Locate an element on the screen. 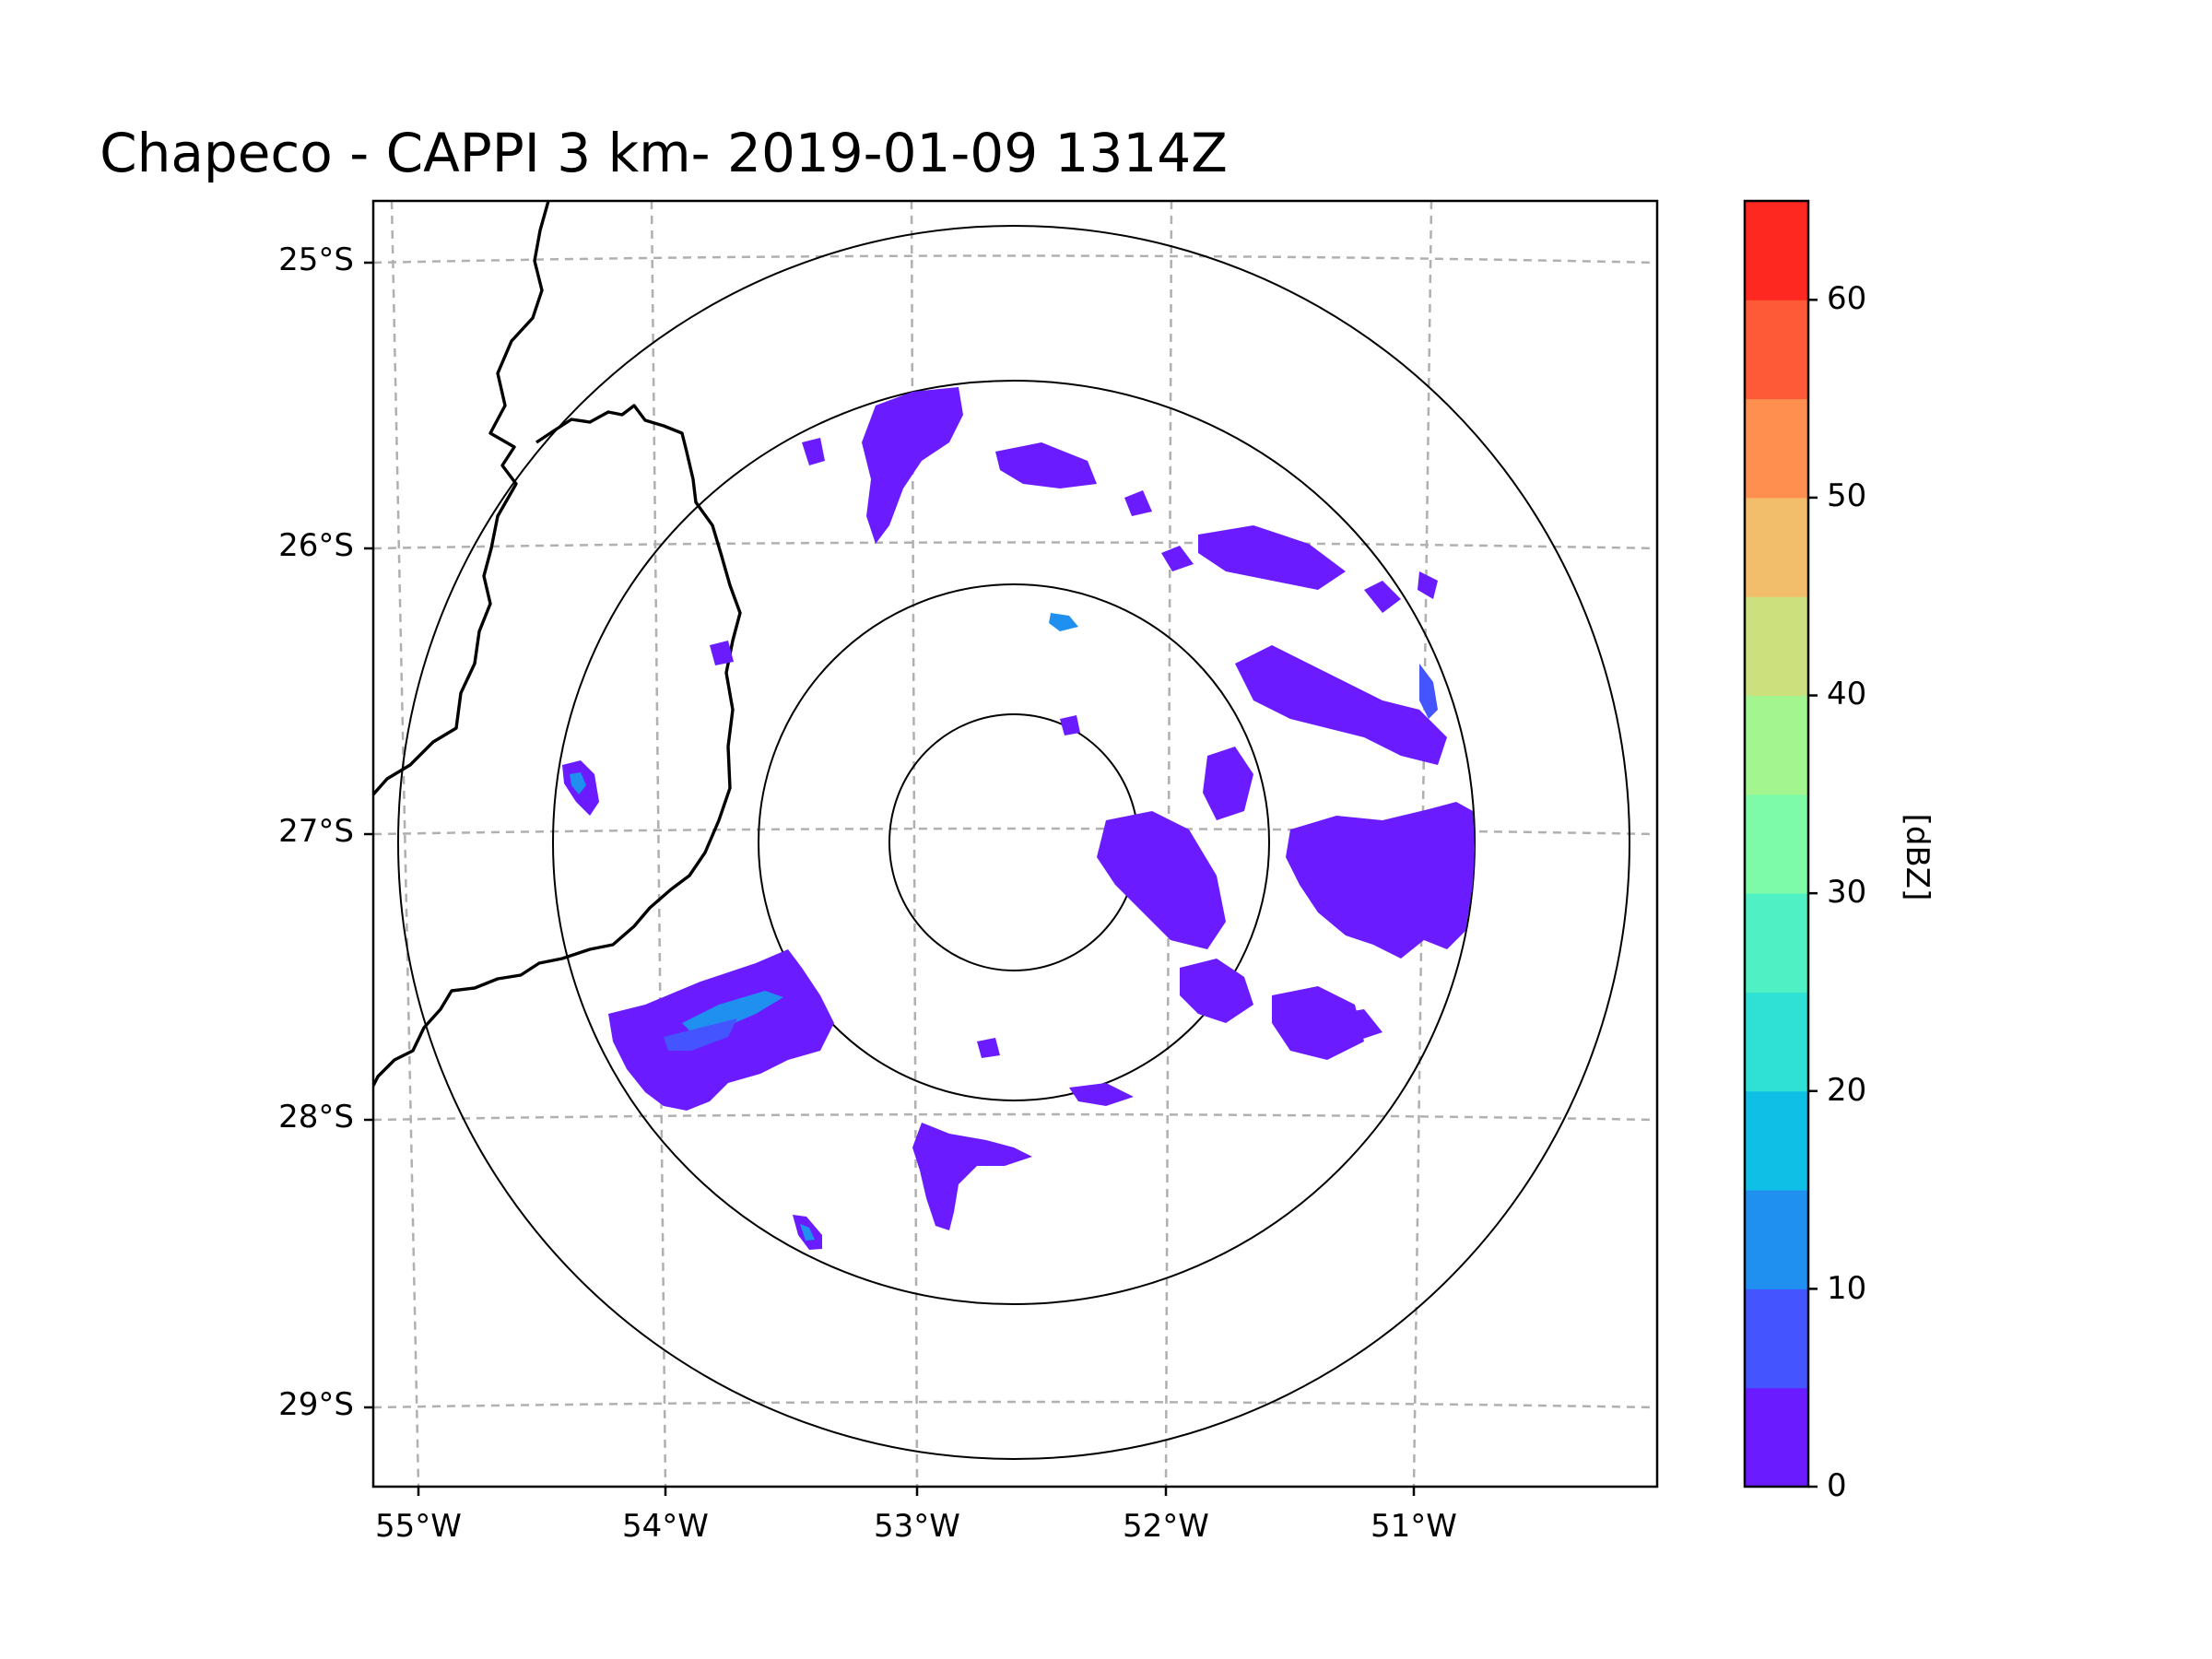 The height and width of the screenshot is (1659, 2212). colorbar-tick-label: 50 is located at coordinates (1847, 495).